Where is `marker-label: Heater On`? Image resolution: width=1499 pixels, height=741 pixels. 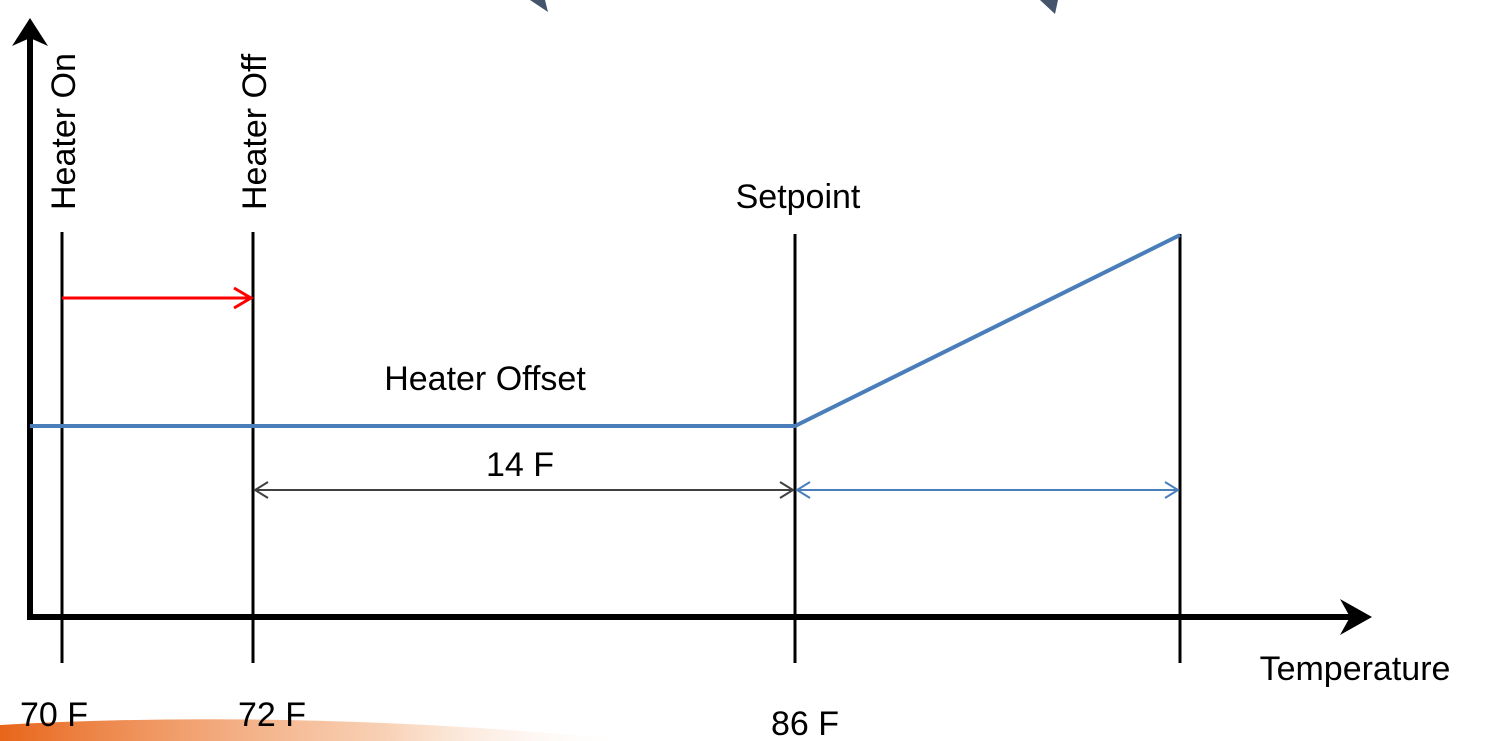
marker-label: Heater On is located at coordinates (64, 131).